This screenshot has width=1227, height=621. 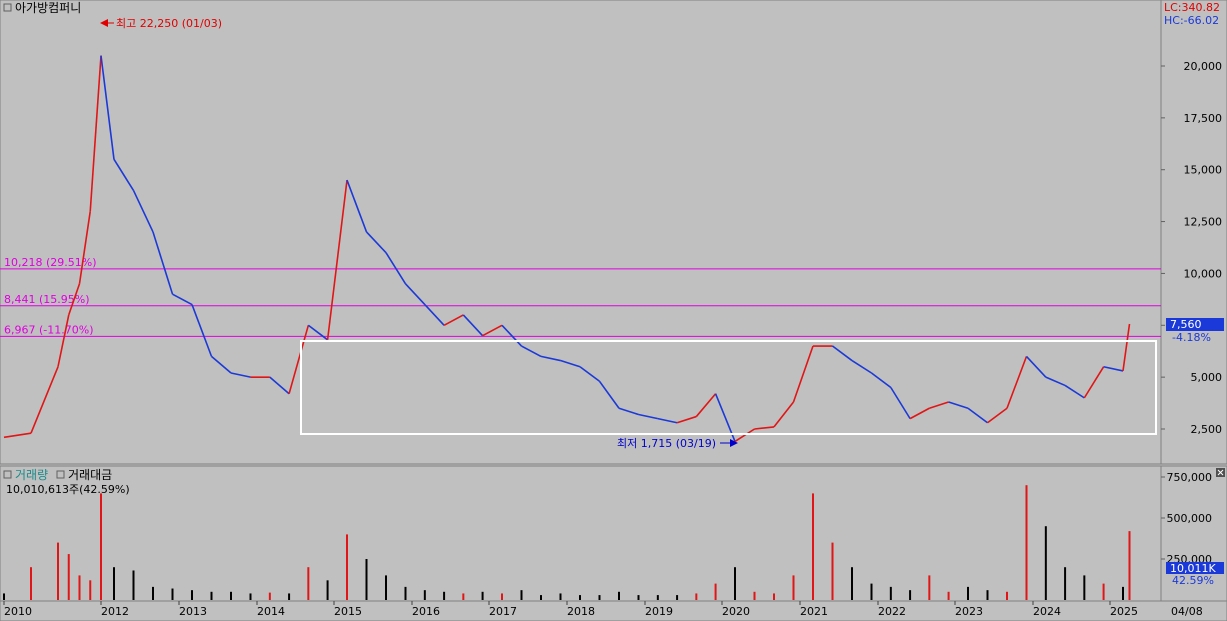 What do you see at coordinates (1192, 7) in the screenshot?
I see `lc-label: LC:340.82` at bounding box center [1192, 7].